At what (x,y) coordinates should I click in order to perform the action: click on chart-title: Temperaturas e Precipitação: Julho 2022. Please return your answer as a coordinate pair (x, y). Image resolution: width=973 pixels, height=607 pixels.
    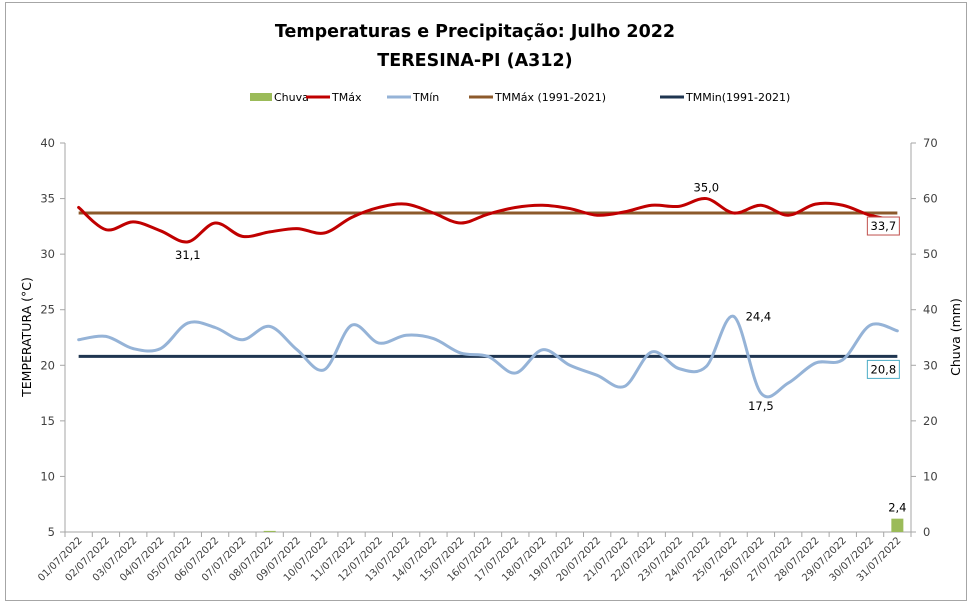
    Looking at the image, I should click on (475, 32).